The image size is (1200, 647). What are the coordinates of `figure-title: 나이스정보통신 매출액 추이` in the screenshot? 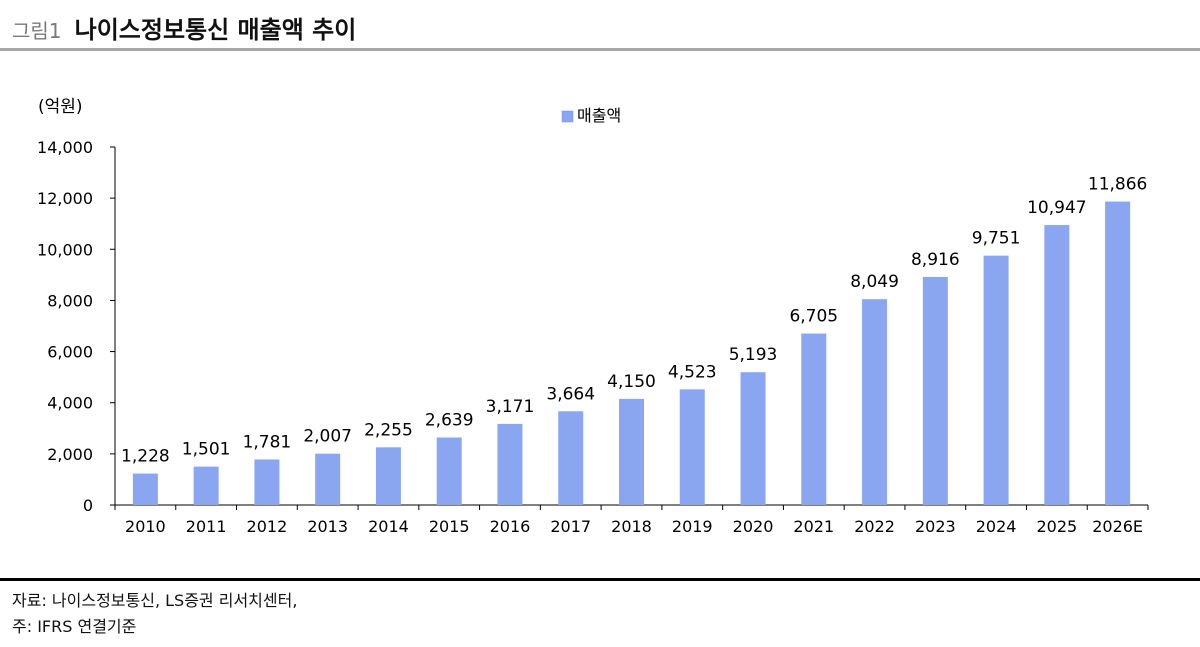 It's located at (215, 30).